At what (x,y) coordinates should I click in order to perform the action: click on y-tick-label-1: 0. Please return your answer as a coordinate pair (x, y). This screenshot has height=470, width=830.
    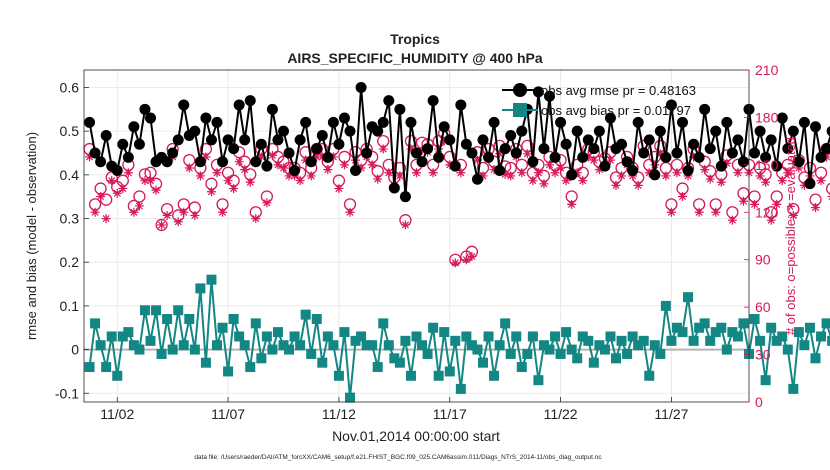
    Looking at the image, I should click on (75, 350).